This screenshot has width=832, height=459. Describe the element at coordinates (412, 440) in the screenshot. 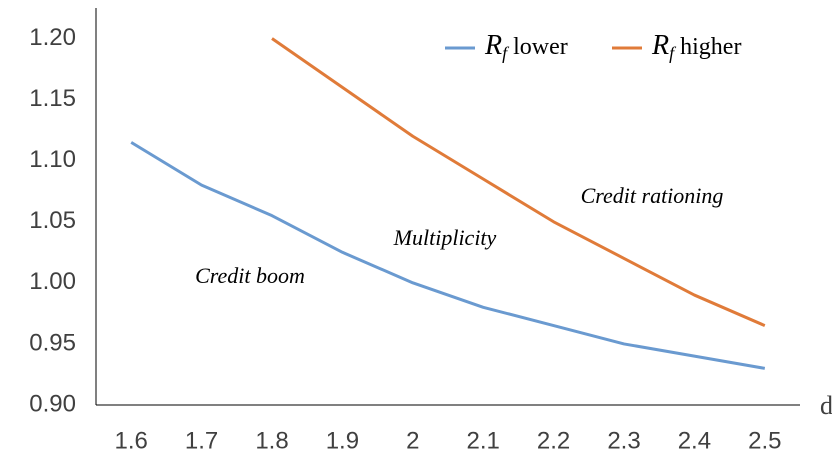

I see `x-tick-label: 2` at that location.